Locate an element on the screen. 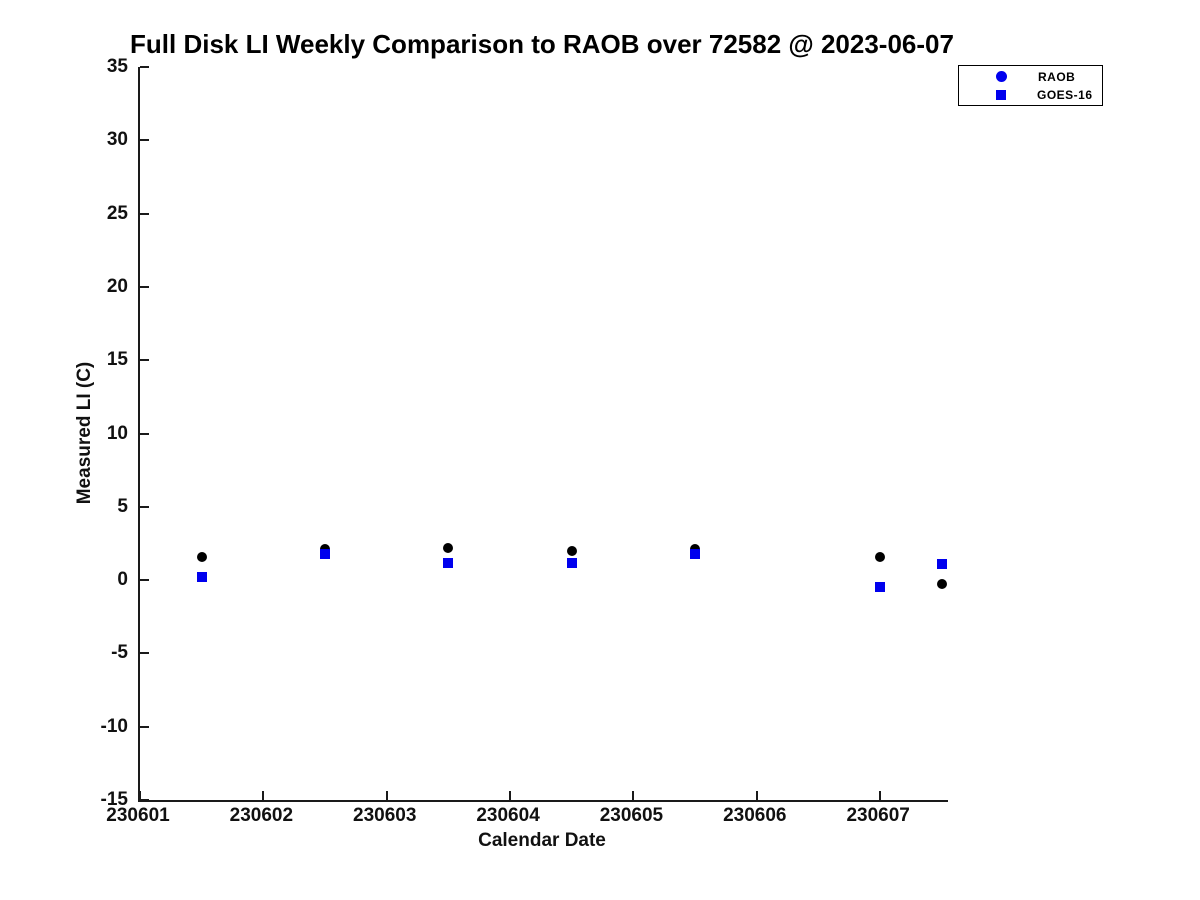  x-tick-label: 230604 is located at coordinates (508, 815).